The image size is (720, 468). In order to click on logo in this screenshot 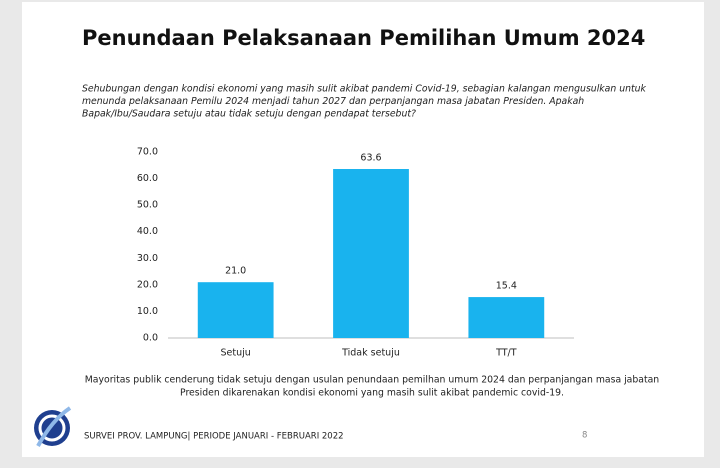, I will do `click(53, 426)`.